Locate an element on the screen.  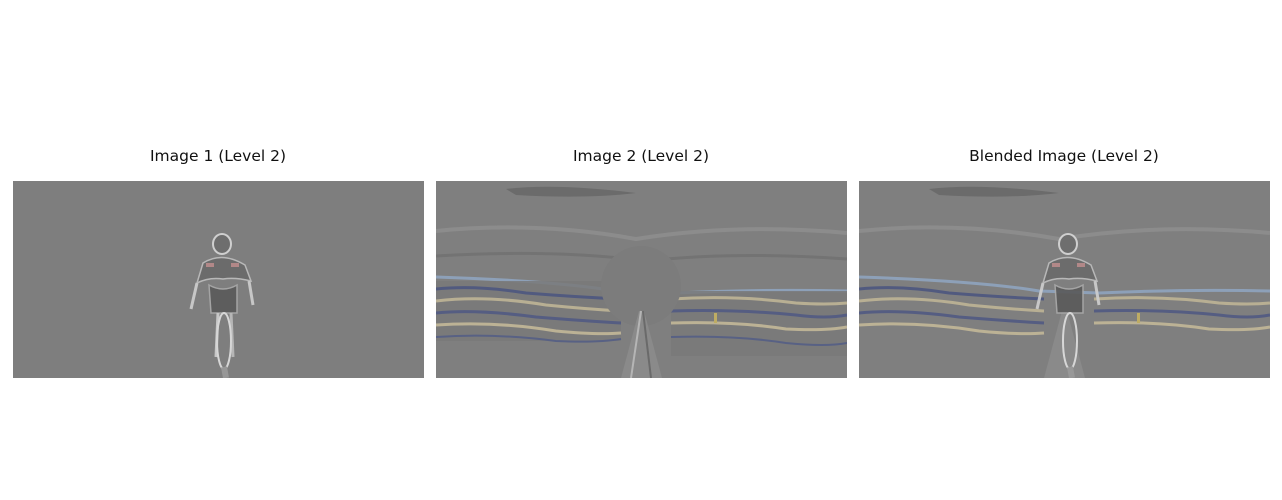
blended-image is located at coordinates (1064, 279).